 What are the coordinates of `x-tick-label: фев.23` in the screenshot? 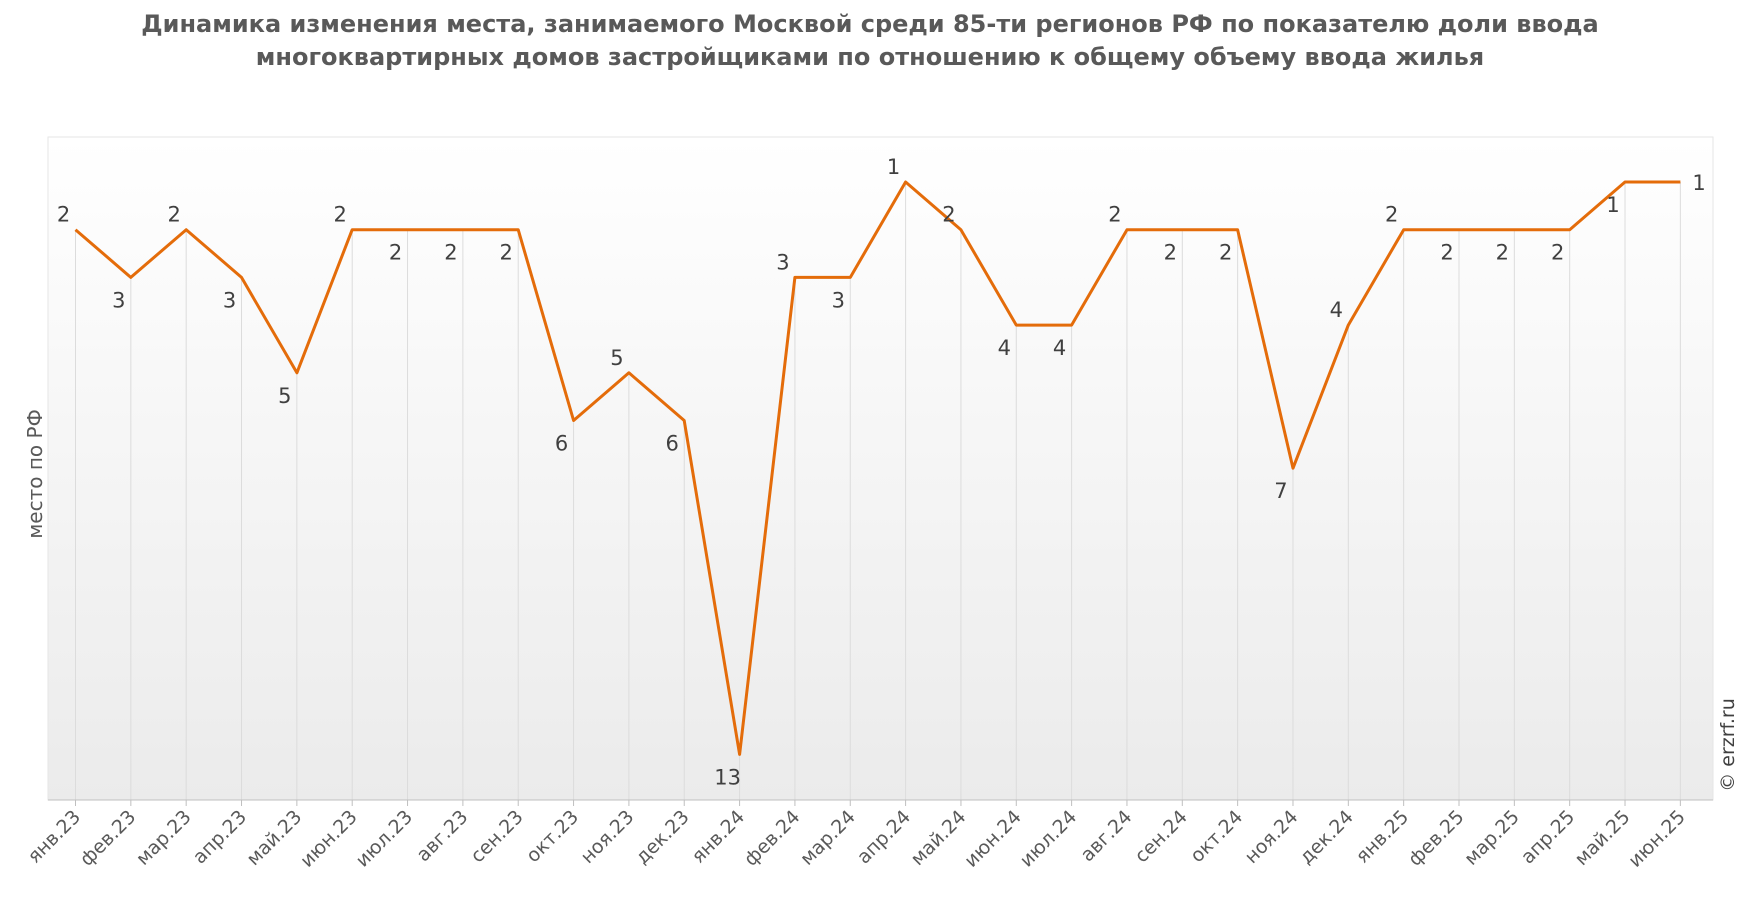 It's located at (108, 838).